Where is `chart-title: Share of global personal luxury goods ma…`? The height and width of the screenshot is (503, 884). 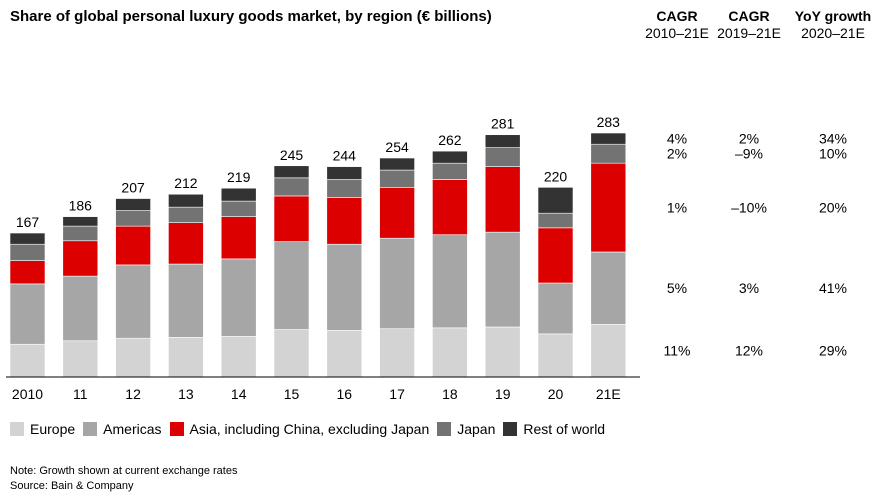
chart-title: Share of global personal luxury goods ma… is located at coordinates (251, 16).